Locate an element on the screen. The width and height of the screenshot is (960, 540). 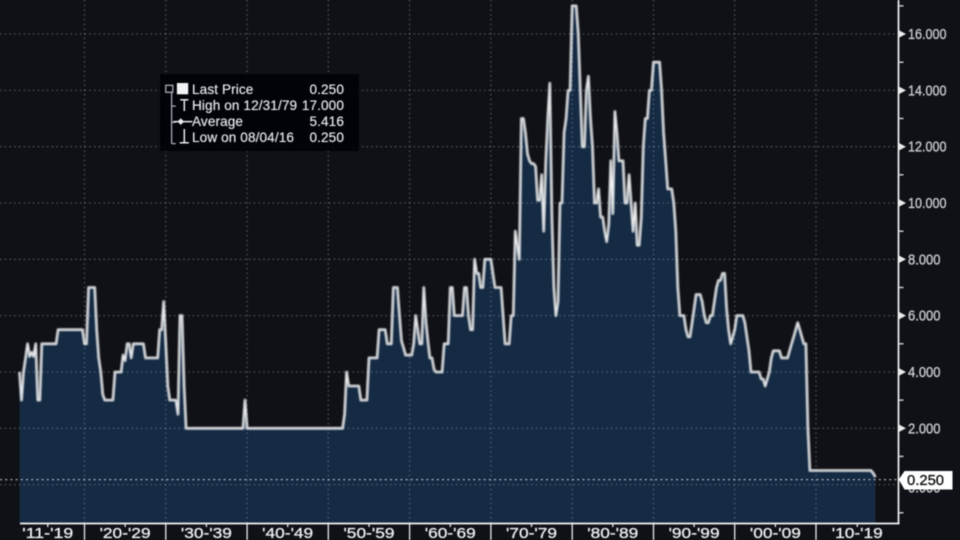
svg-text: 10.000 is located at coordinates (927, 204).